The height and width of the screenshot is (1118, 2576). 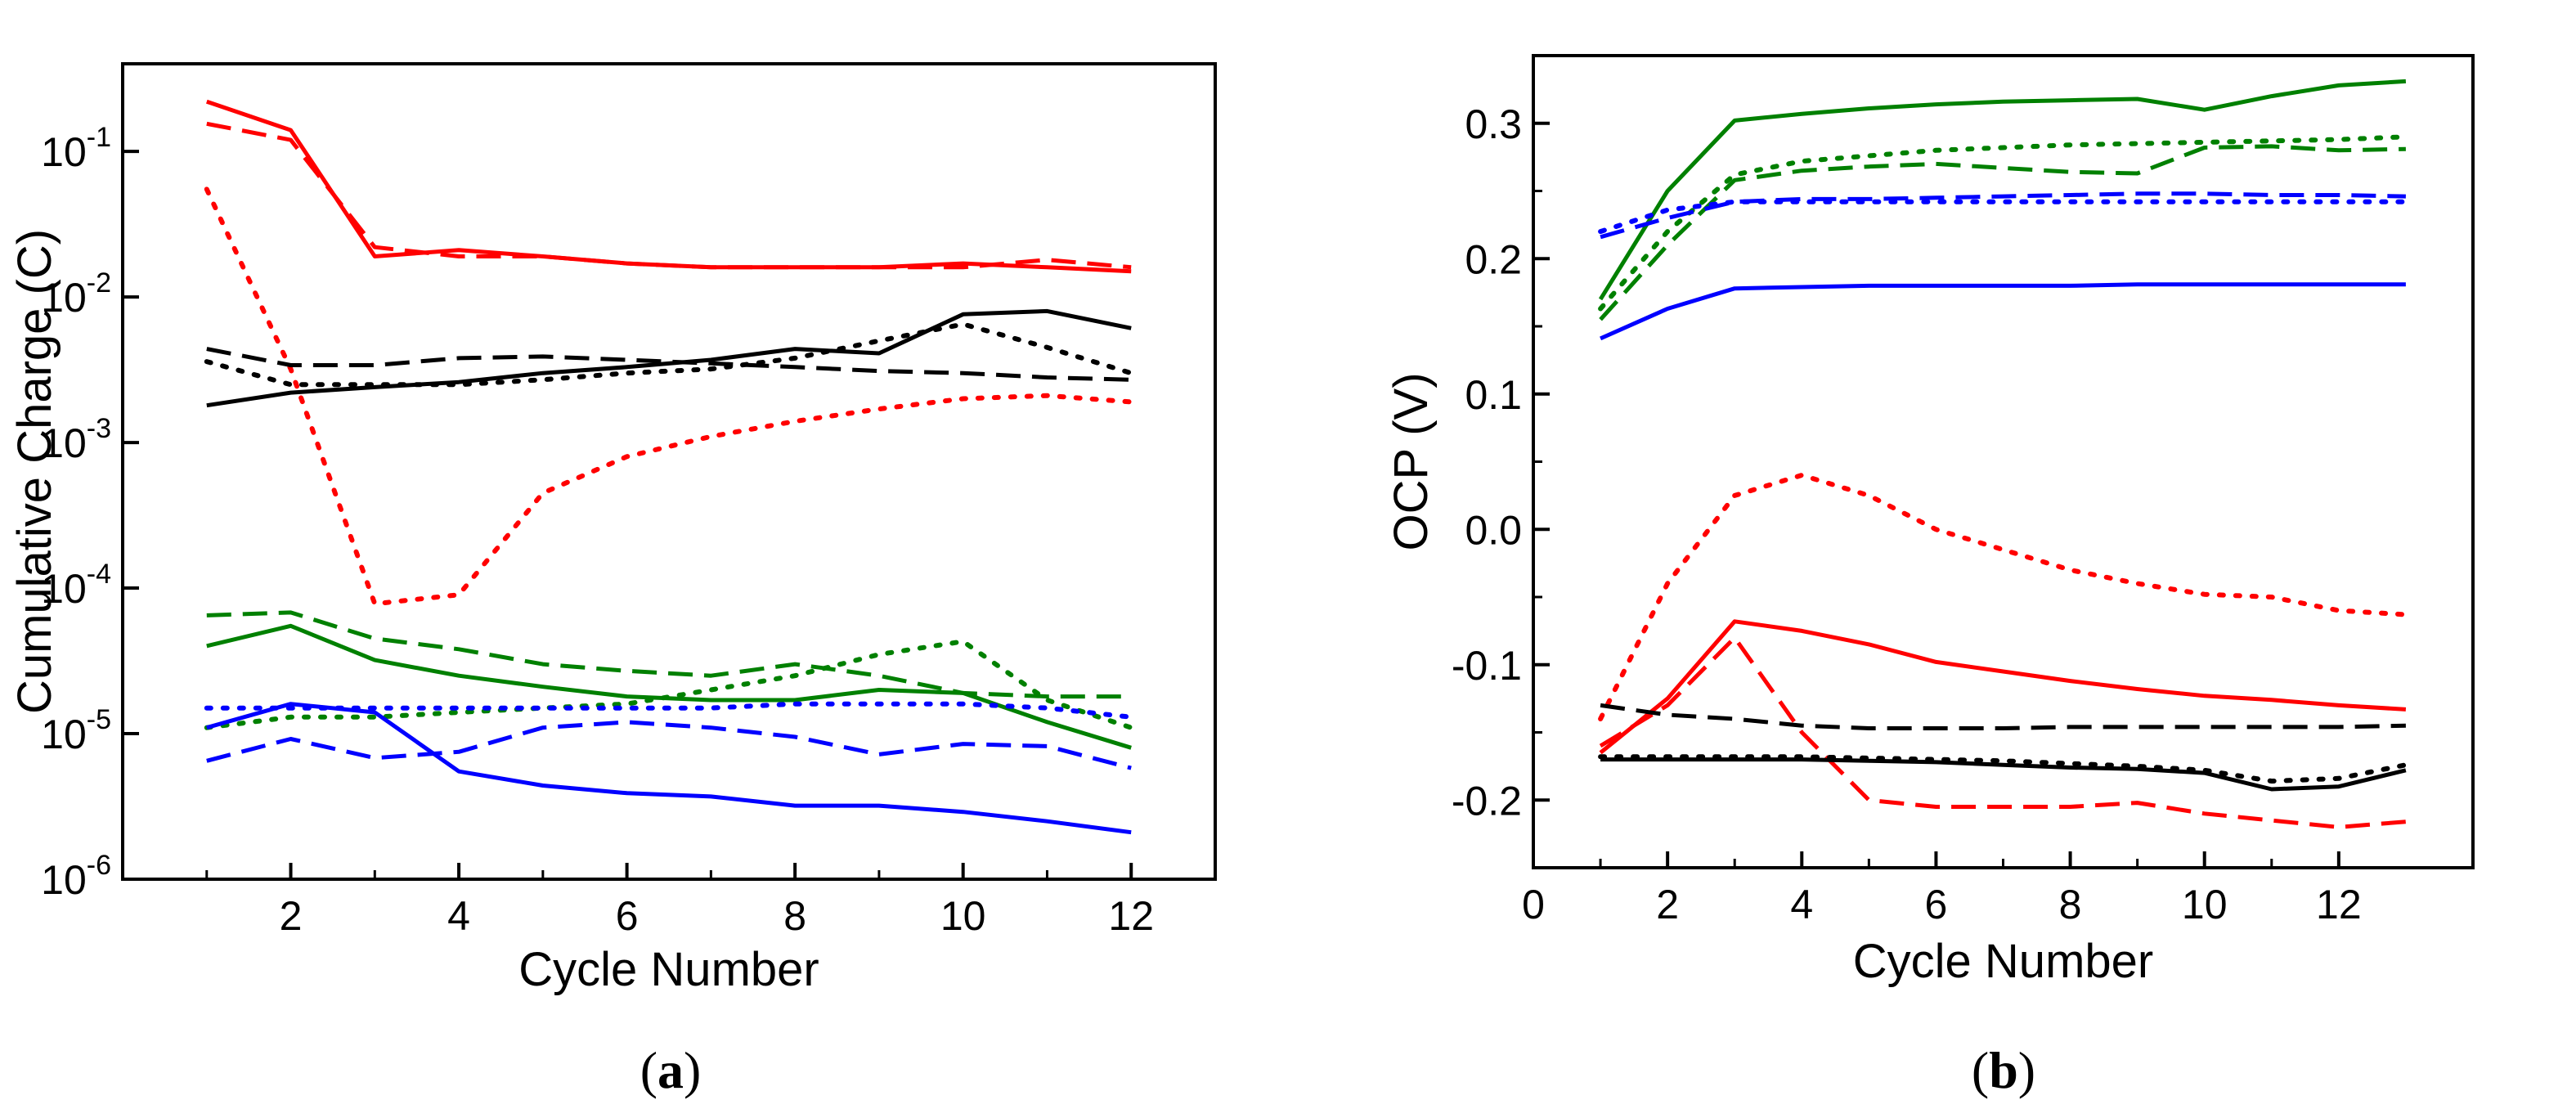 I want to click on panel-a-y-axis-label: Cumulative Charge (C), so click(x=34, y=471).